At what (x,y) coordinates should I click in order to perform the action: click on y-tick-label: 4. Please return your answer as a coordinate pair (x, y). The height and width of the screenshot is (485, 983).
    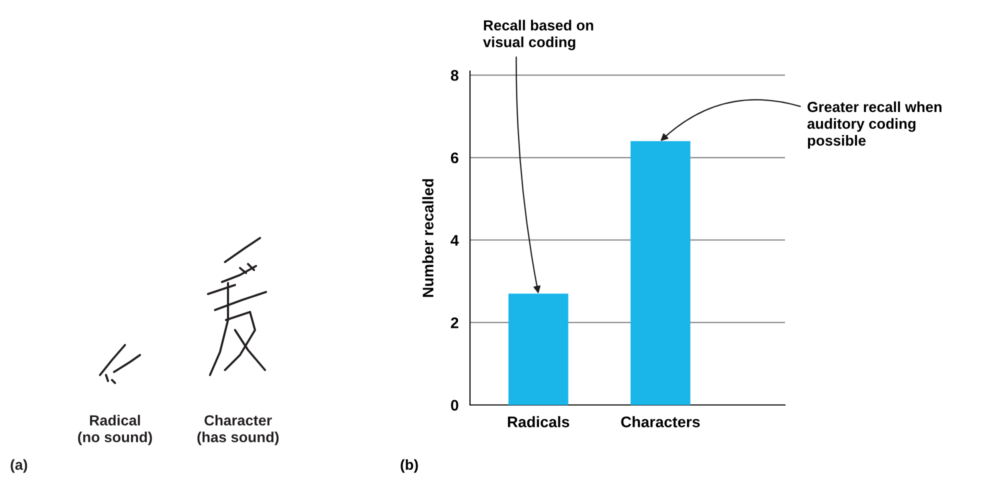
    Looking at the image, I should click on (454, 240).